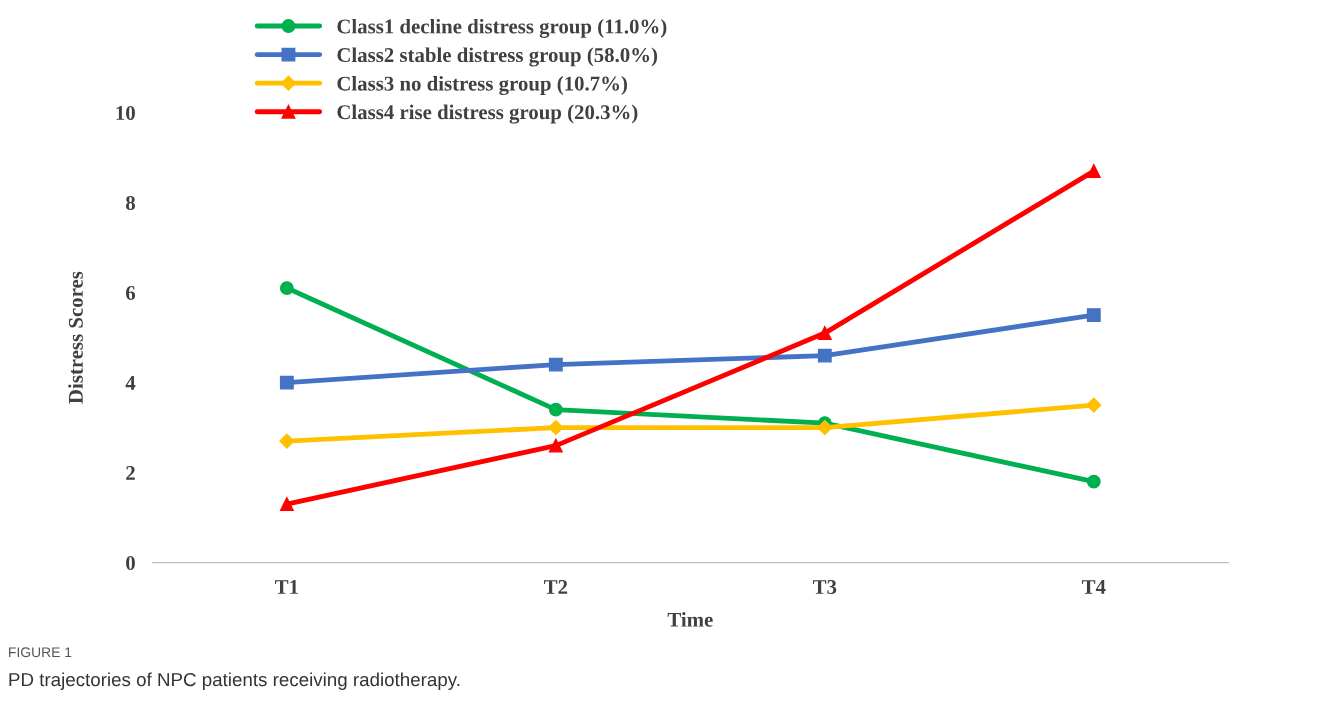  I want to click on legend-label: Class2 stable distress group (58.0%), so click(497, 57).